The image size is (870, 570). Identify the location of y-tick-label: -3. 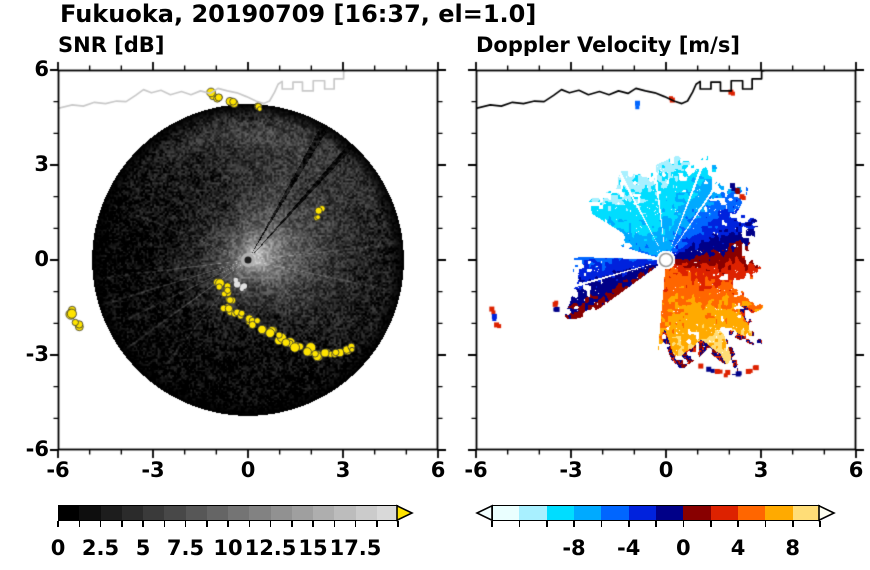
(37, 353).